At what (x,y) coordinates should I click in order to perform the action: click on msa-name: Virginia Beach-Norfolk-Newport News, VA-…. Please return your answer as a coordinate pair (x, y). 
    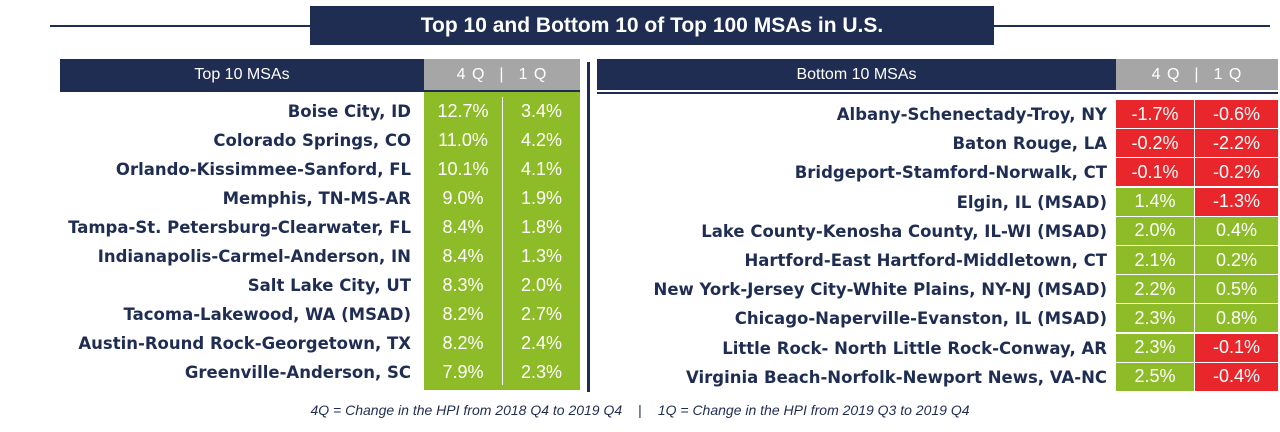
    Looking at the image, I should click on (896, 377).